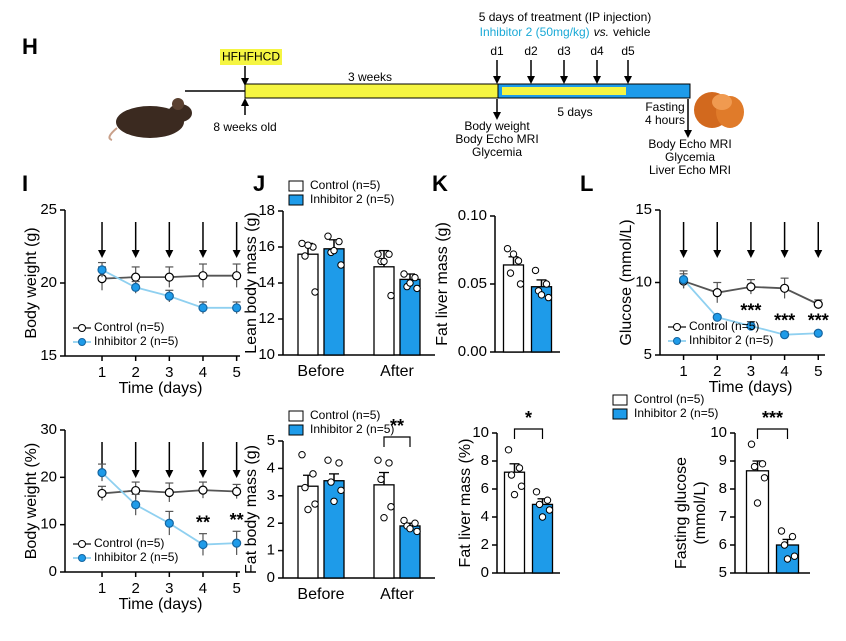 This screenshot has width=846, height=641. What do you see at coordinates (719, 110) in the screenshot?
I see `liver-icon` at bounding box center [719, 110].